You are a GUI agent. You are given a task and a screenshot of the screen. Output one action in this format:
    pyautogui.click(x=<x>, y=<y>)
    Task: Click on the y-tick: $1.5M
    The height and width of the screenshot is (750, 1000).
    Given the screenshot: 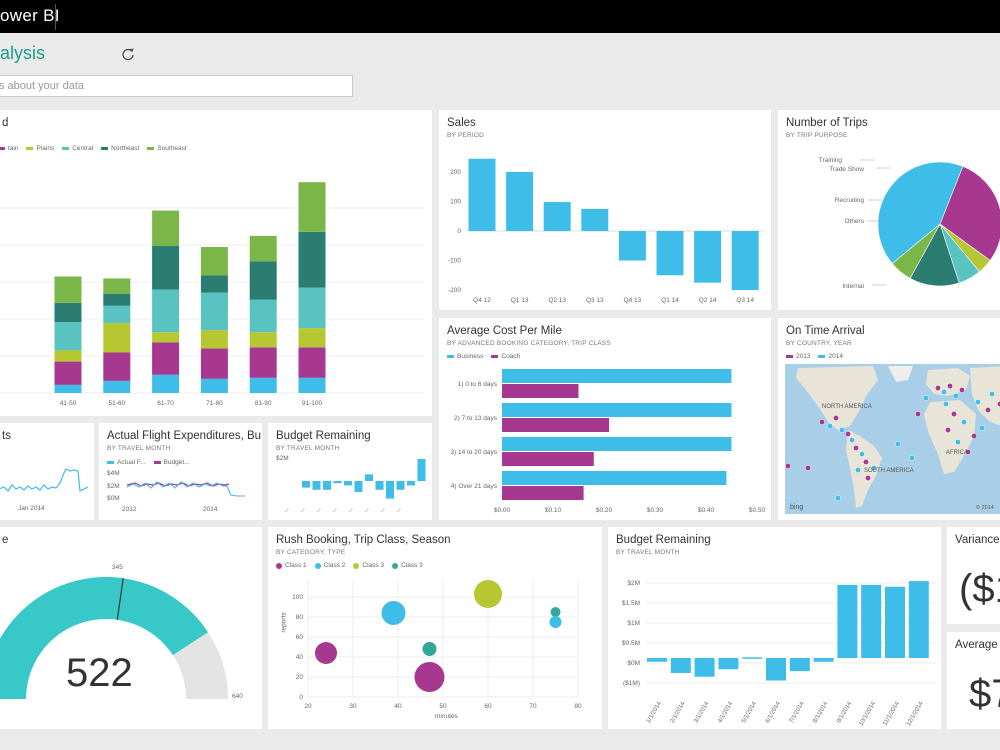 What is the action you would take?
    pyautogui.click(x=631, y=603)
    